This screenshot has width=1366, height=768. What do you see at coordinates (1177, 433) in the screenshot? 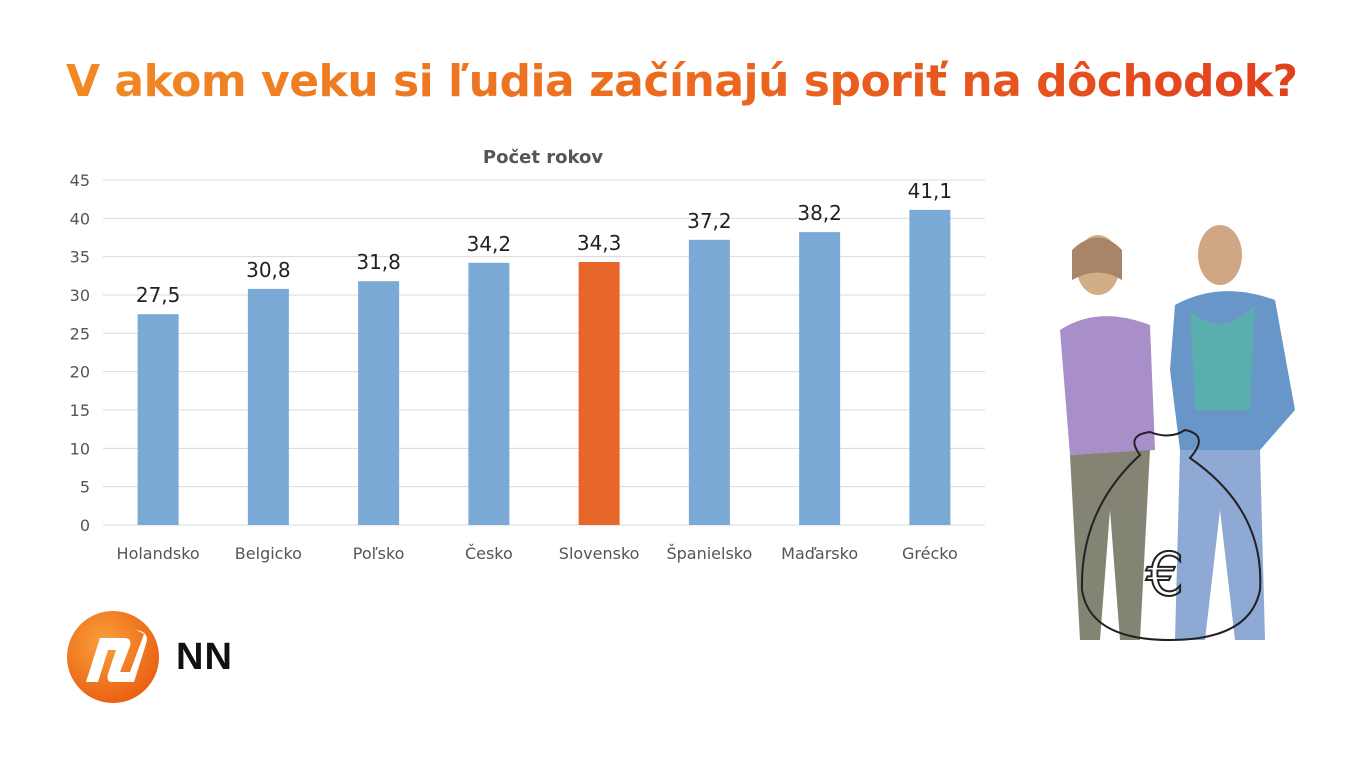
I see `couple-with-money-bag-illustration: €` at bounding box center [1177, 433].